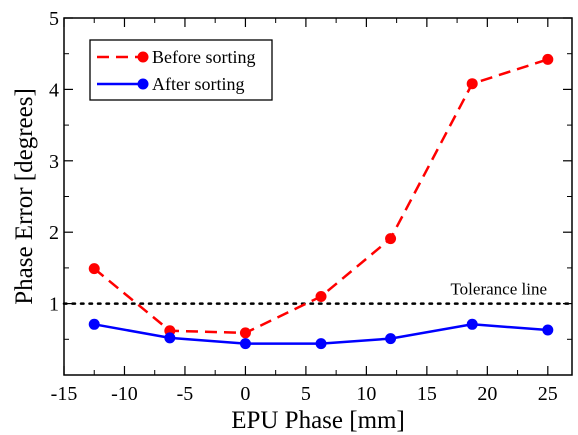  I want to click on legend-label: After sorting, so click(198, 84).